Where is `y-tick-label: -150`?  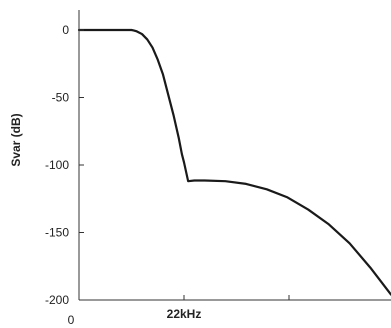 y-tick-label: -150 is located at coordinates (57, 233).